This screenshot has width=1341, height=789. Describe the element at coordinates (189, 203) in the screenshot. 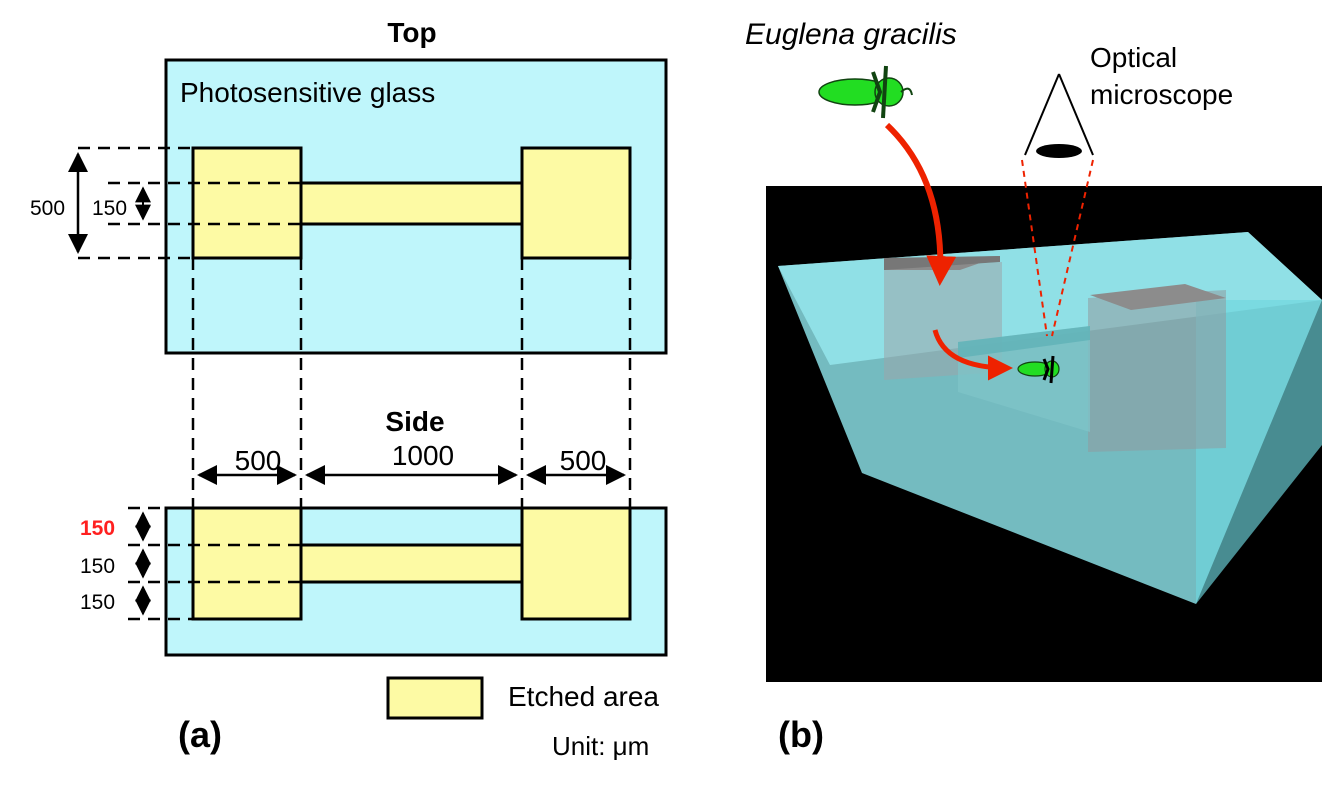

I see `top-dimension-lines` at that location.